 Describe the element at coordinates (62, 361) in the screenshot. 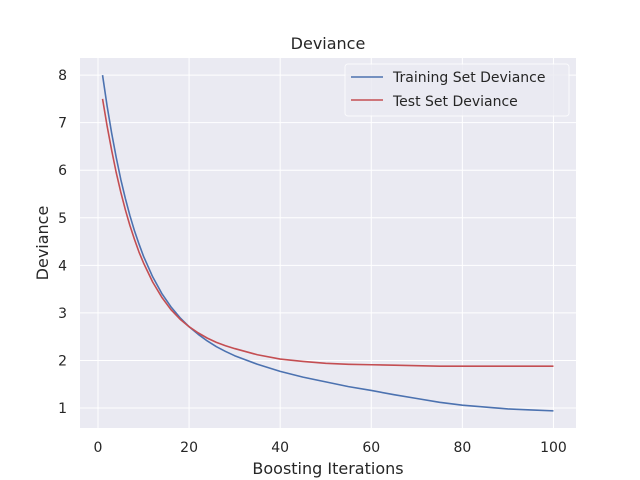

I see `y-tick-label: 2` at that location.